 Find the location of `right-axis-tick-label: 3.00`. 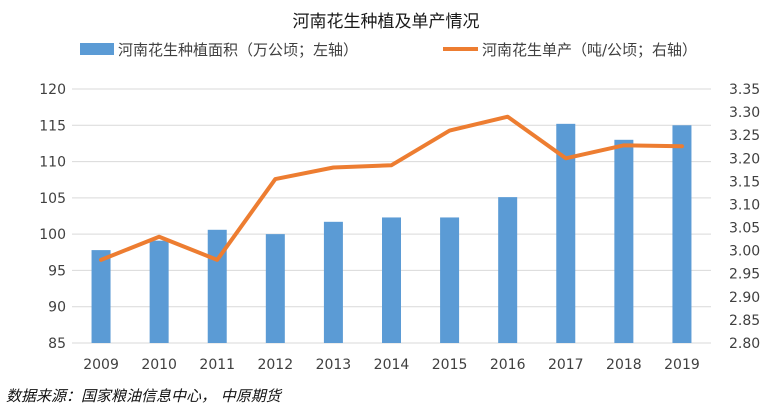

right-axis-tick-label: 3.00 is located at coordinates (744, 252).